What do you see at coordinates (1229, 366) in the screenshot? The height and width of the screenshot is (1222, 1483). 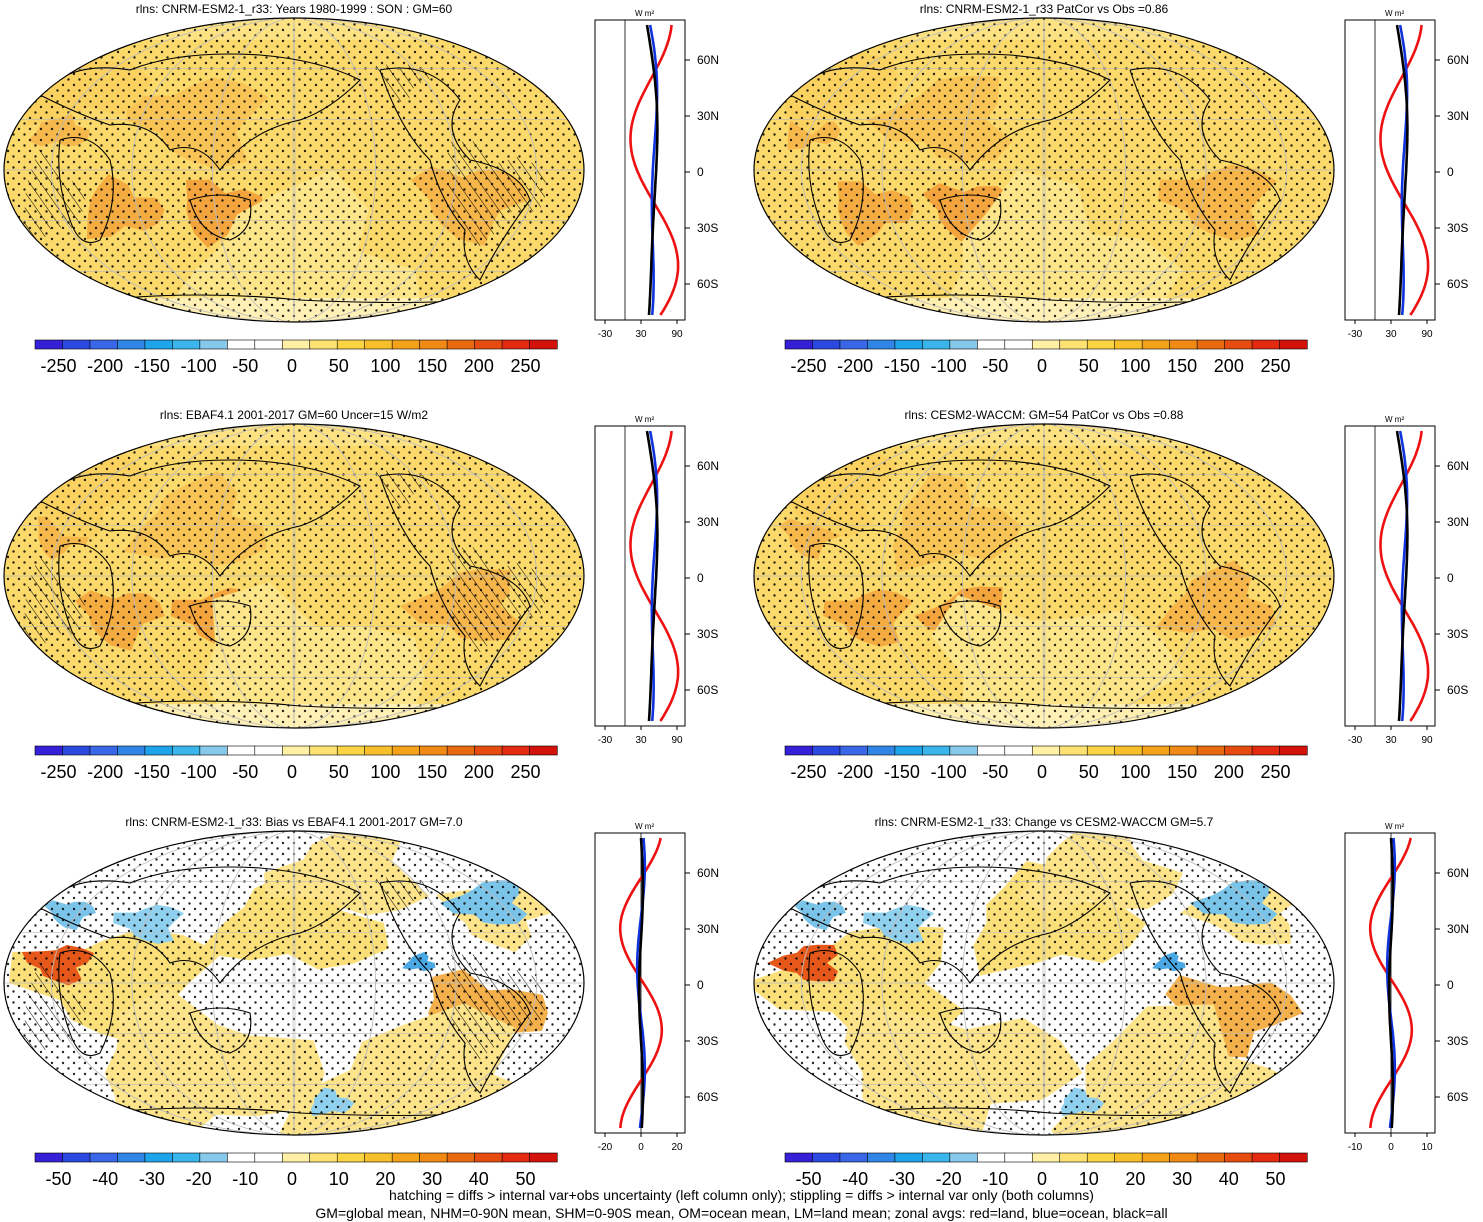 I see `colorbar-label: 200` at bounding box center [1229, 366].